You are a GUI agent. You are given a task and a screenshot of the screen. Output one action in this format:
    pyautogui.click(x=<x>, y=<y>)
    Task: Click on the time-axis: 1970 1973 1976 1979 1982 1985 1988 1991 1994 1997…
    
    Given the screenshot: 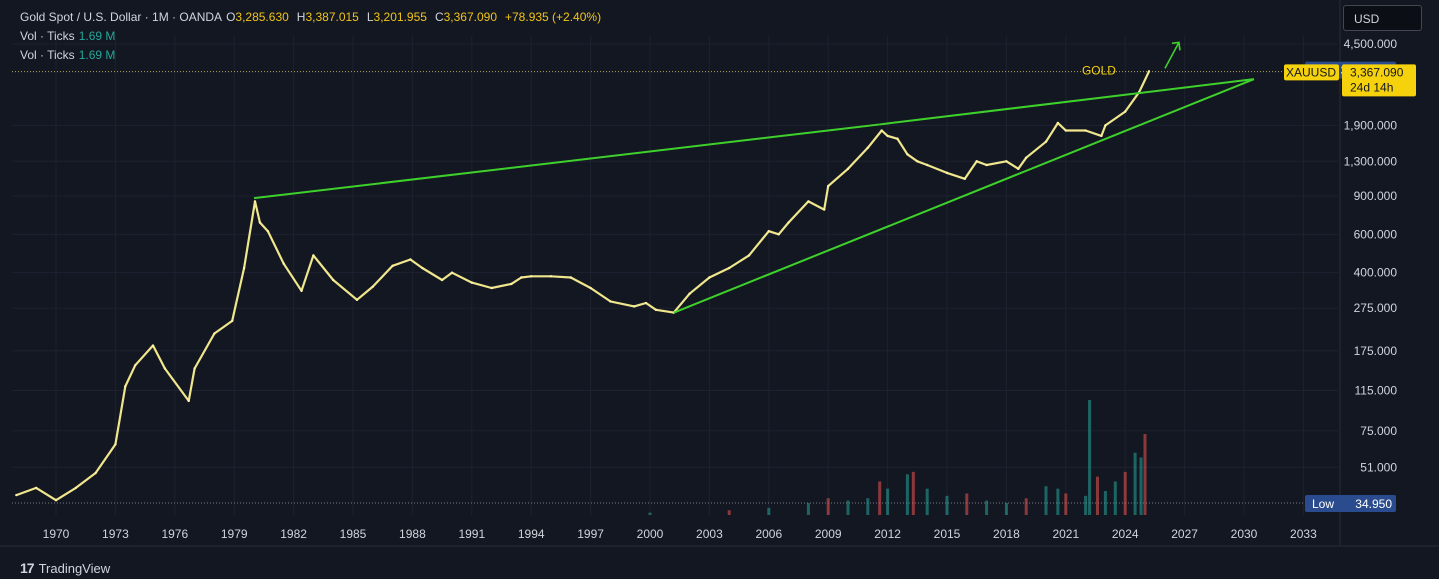 What is the action you would take?
    pyautogui.click(x=680, y=534)
    